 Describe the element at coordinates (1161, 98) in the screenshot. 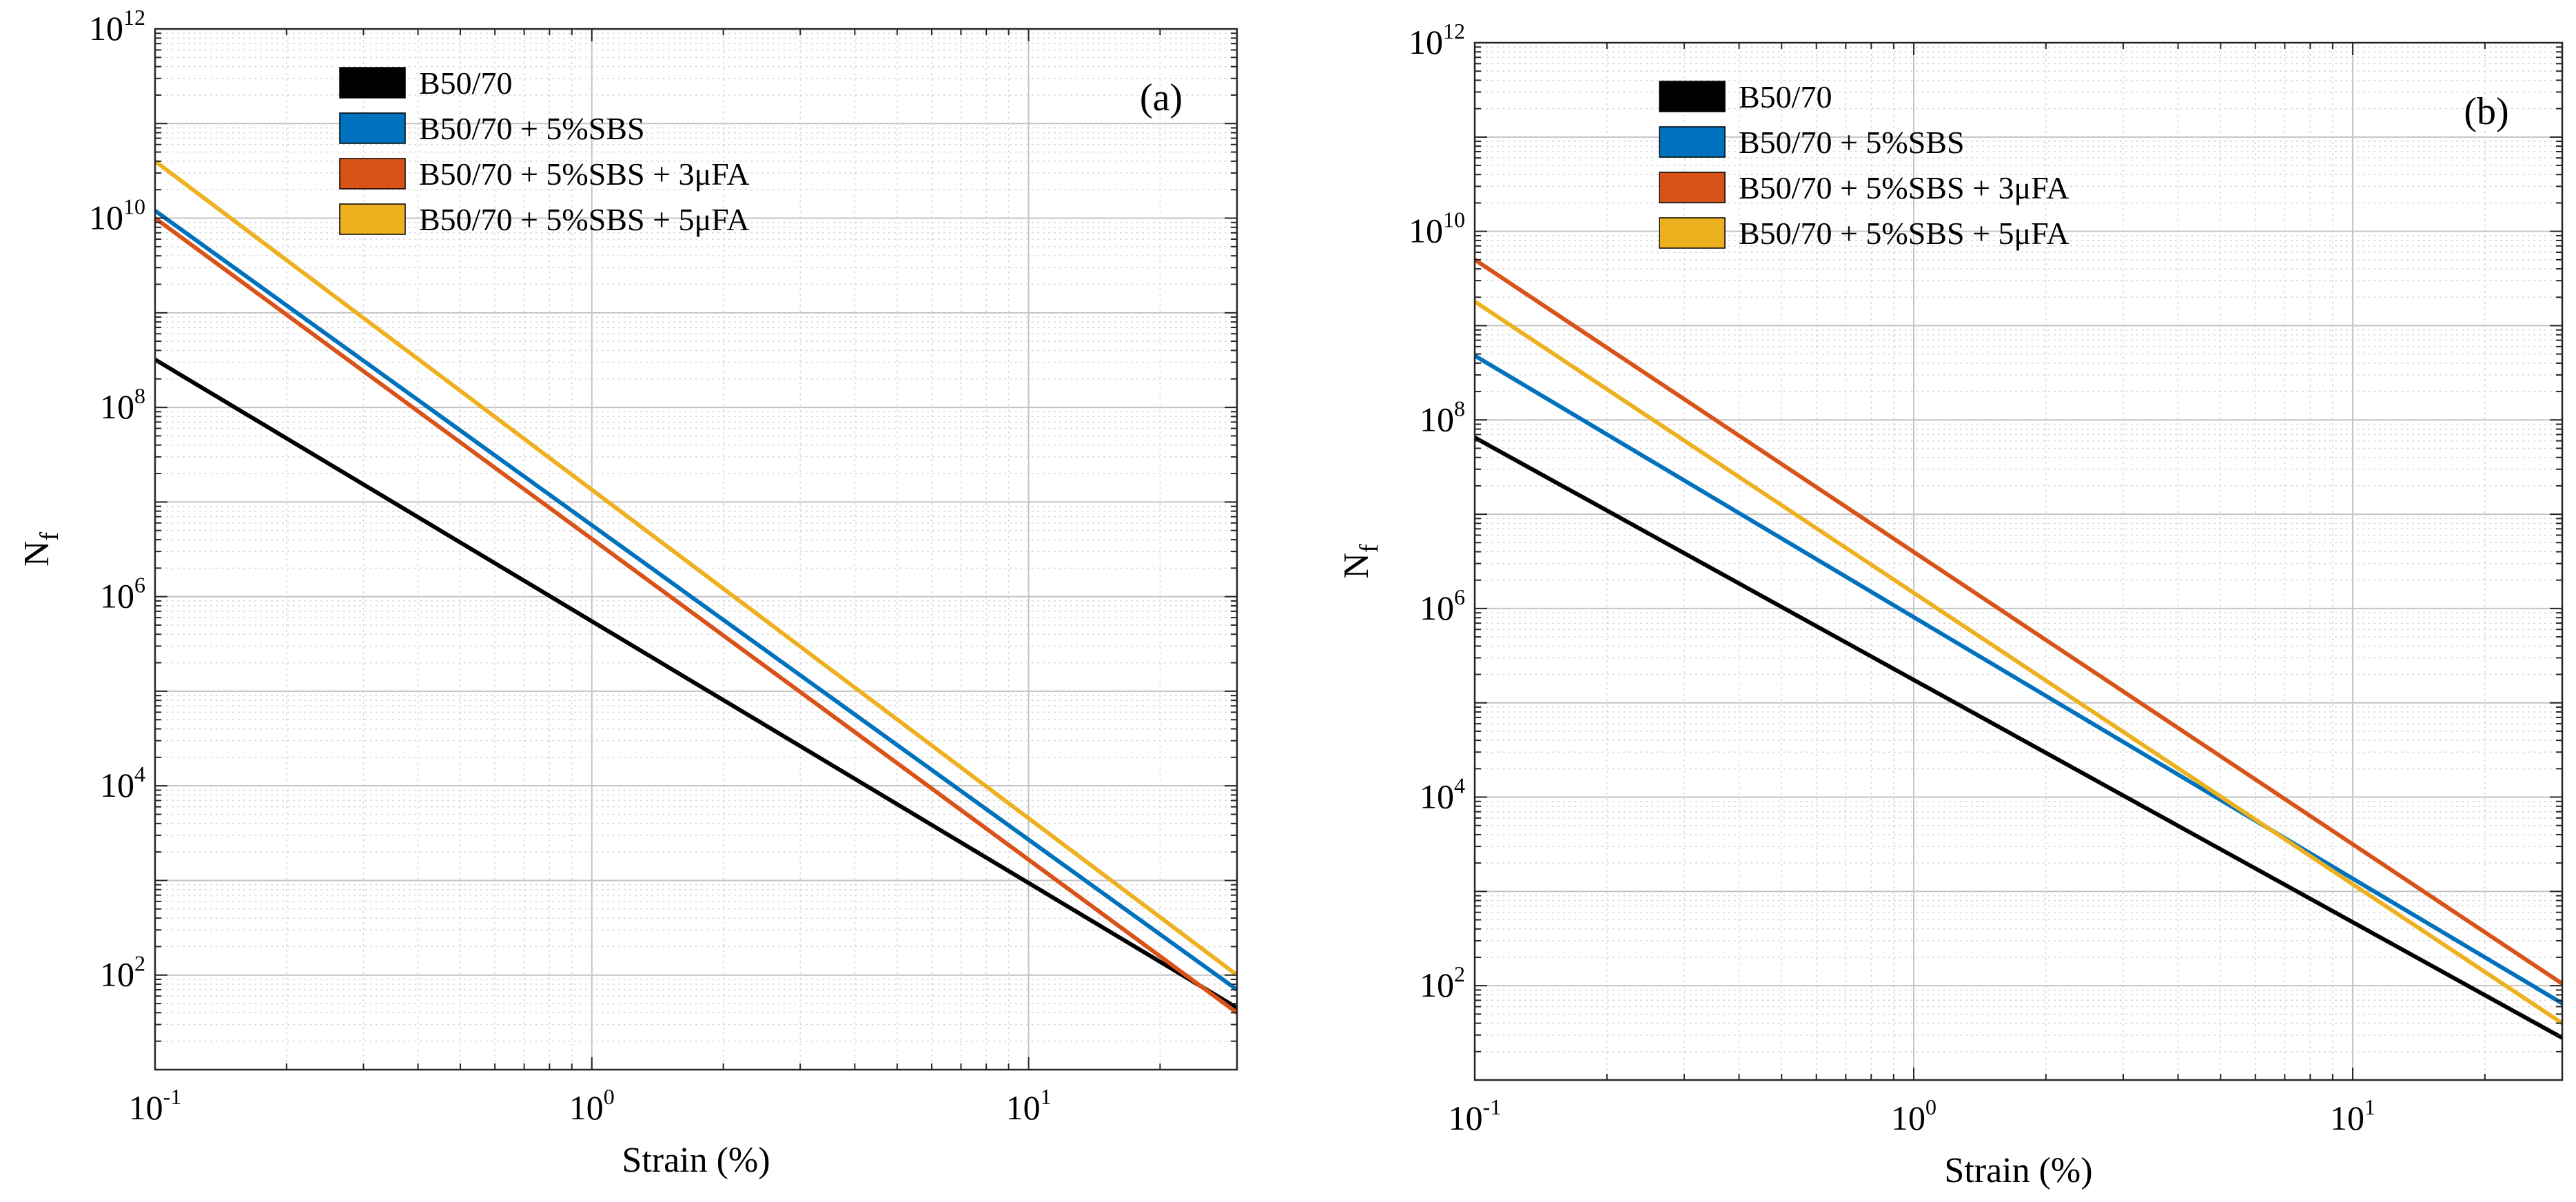

I see `panel-label: (a)` at that location.